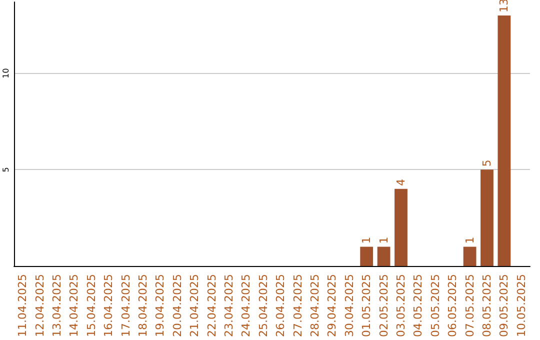 This screenshot has height=340, width=540. Describe the element at coordinates (332, 306) in the screenshot. I see `x-tick-label: 29.04.2025` at that location.